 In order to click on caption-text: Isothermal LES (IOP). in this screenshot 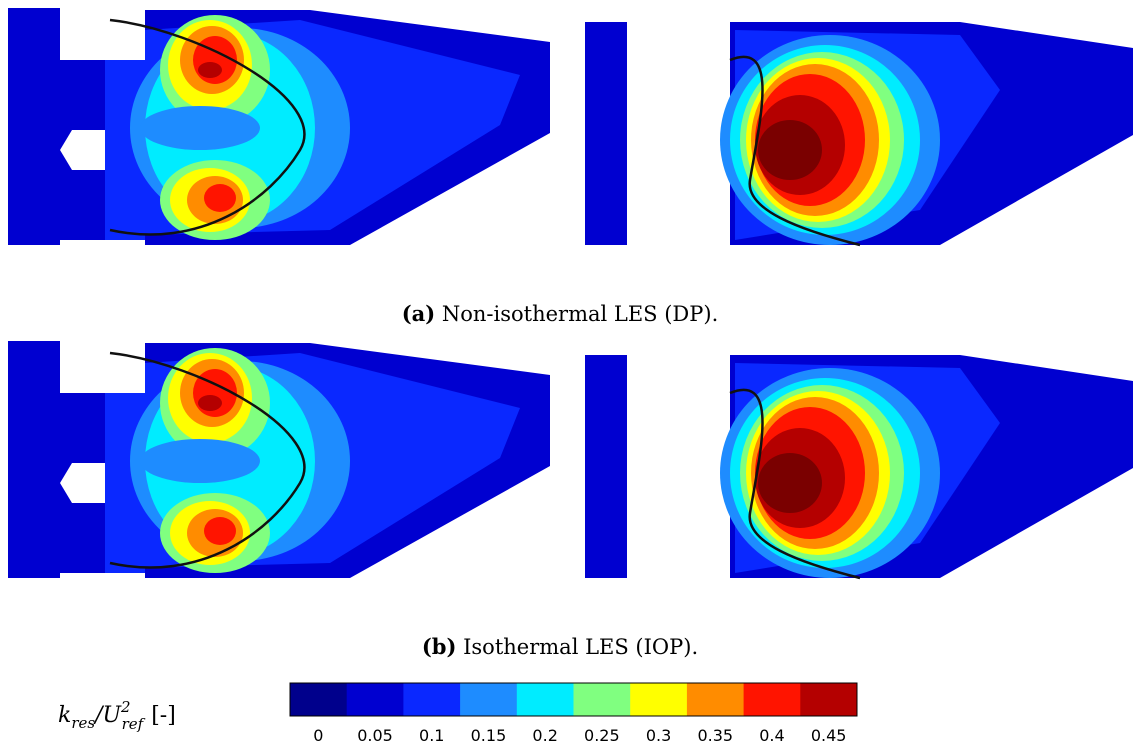, I will do `click(580, 647)`.